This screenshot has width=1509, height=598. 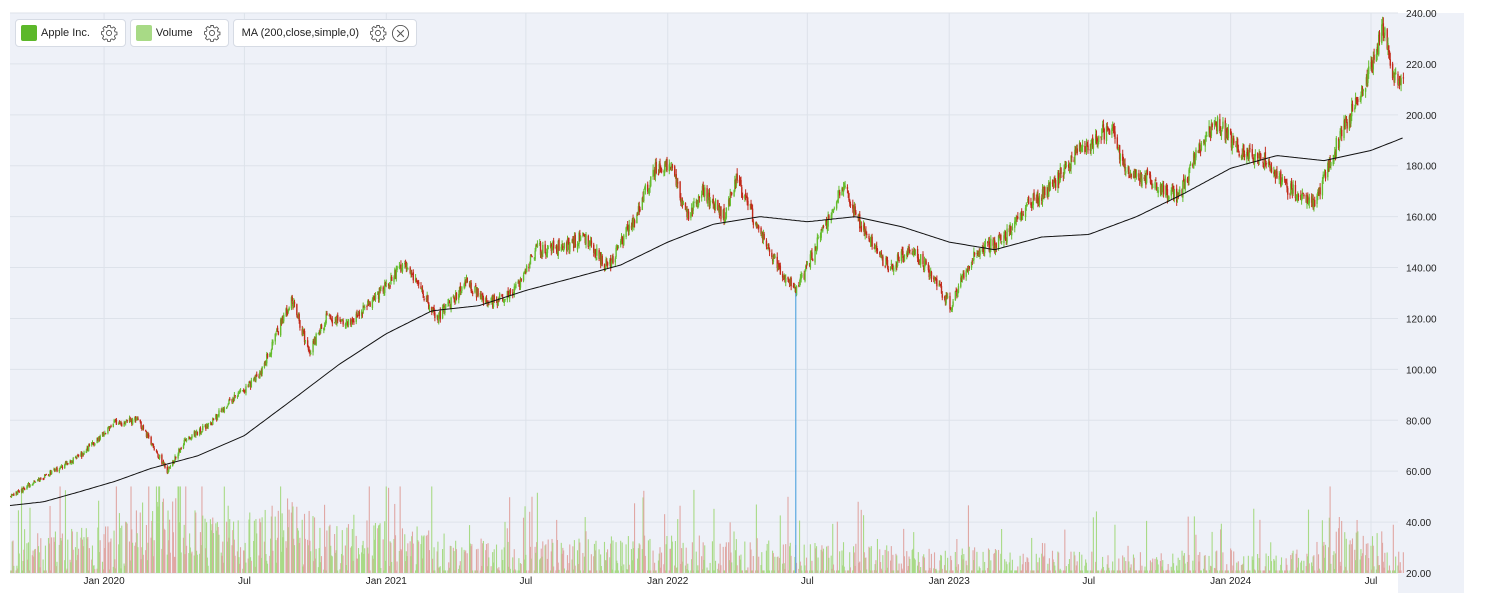 I want to click on price-color-swatch, so click(x=29, y=33).